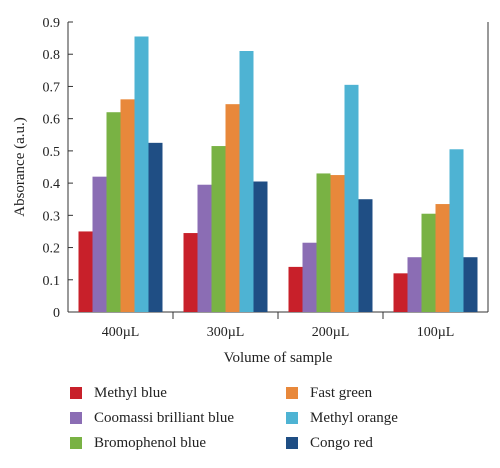  What do you see at coordinates (121, 332) in the screenshot?
I see `x-tick-label: 400µL` at bounding box center [121, 332].